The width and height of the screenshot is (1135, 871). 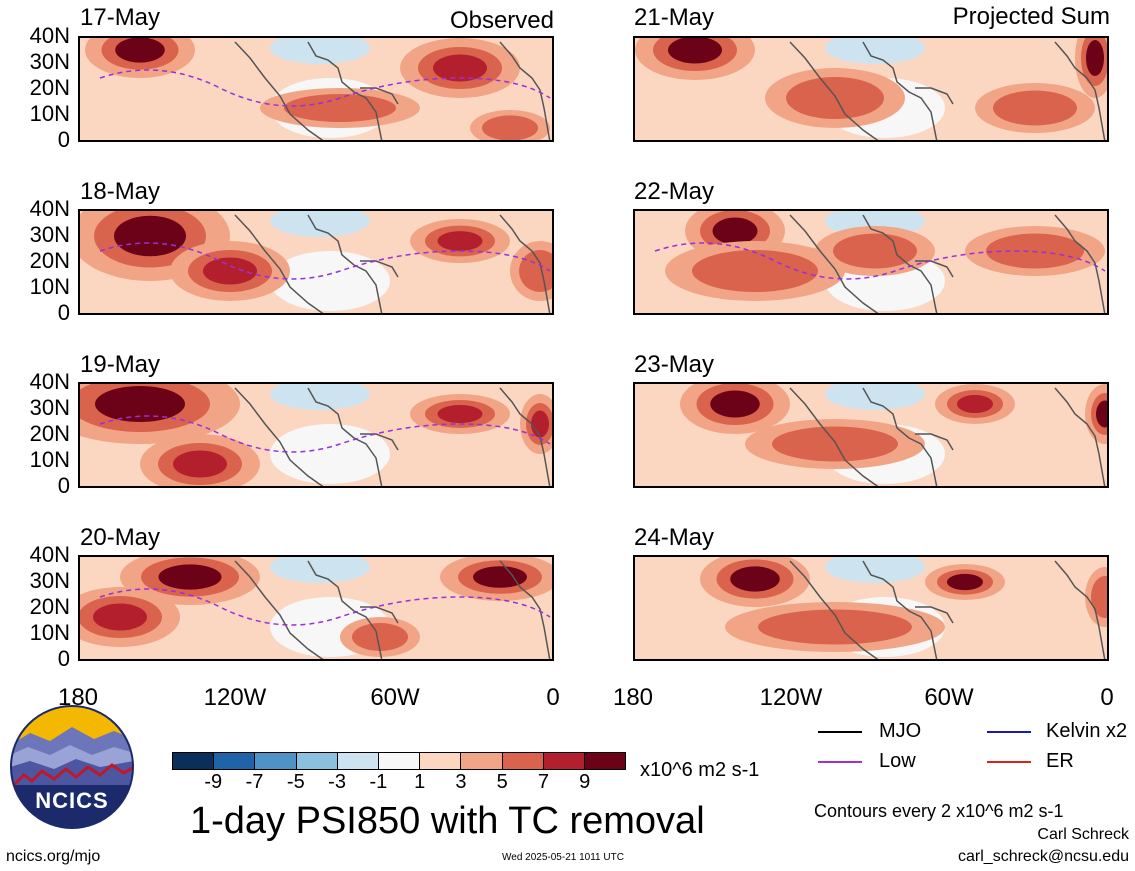 I want to click on lon-label-right-180: 180, so click(x=633, y=697).